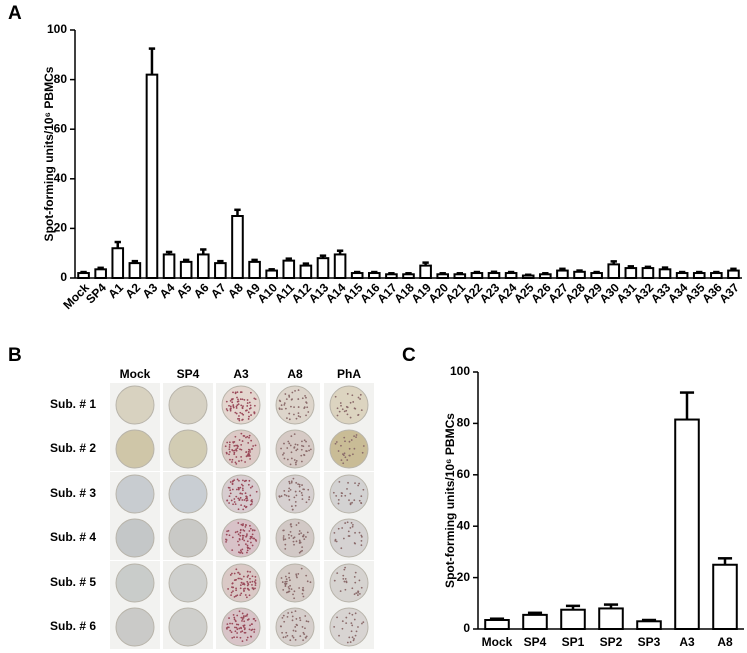 This screenshot has width=747, height=653. Describe the element at coordinates (73, 537) in the screenshot. I see `row-label: Sub. # 4` at that location.